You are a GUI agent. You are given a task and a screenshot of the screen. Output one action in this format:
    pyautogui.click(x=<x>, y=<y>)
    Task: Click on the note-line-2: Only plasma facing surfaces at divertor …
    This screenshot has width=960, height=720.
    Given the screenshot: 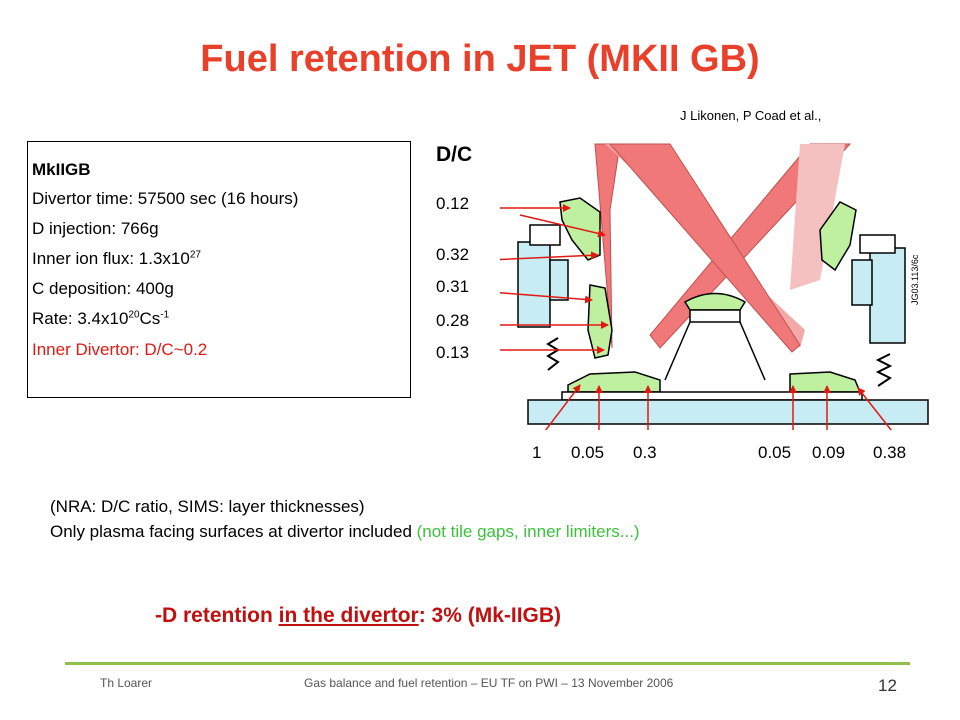 What is the action you would take?
    pyautogui.click(x=345, y=532)
    